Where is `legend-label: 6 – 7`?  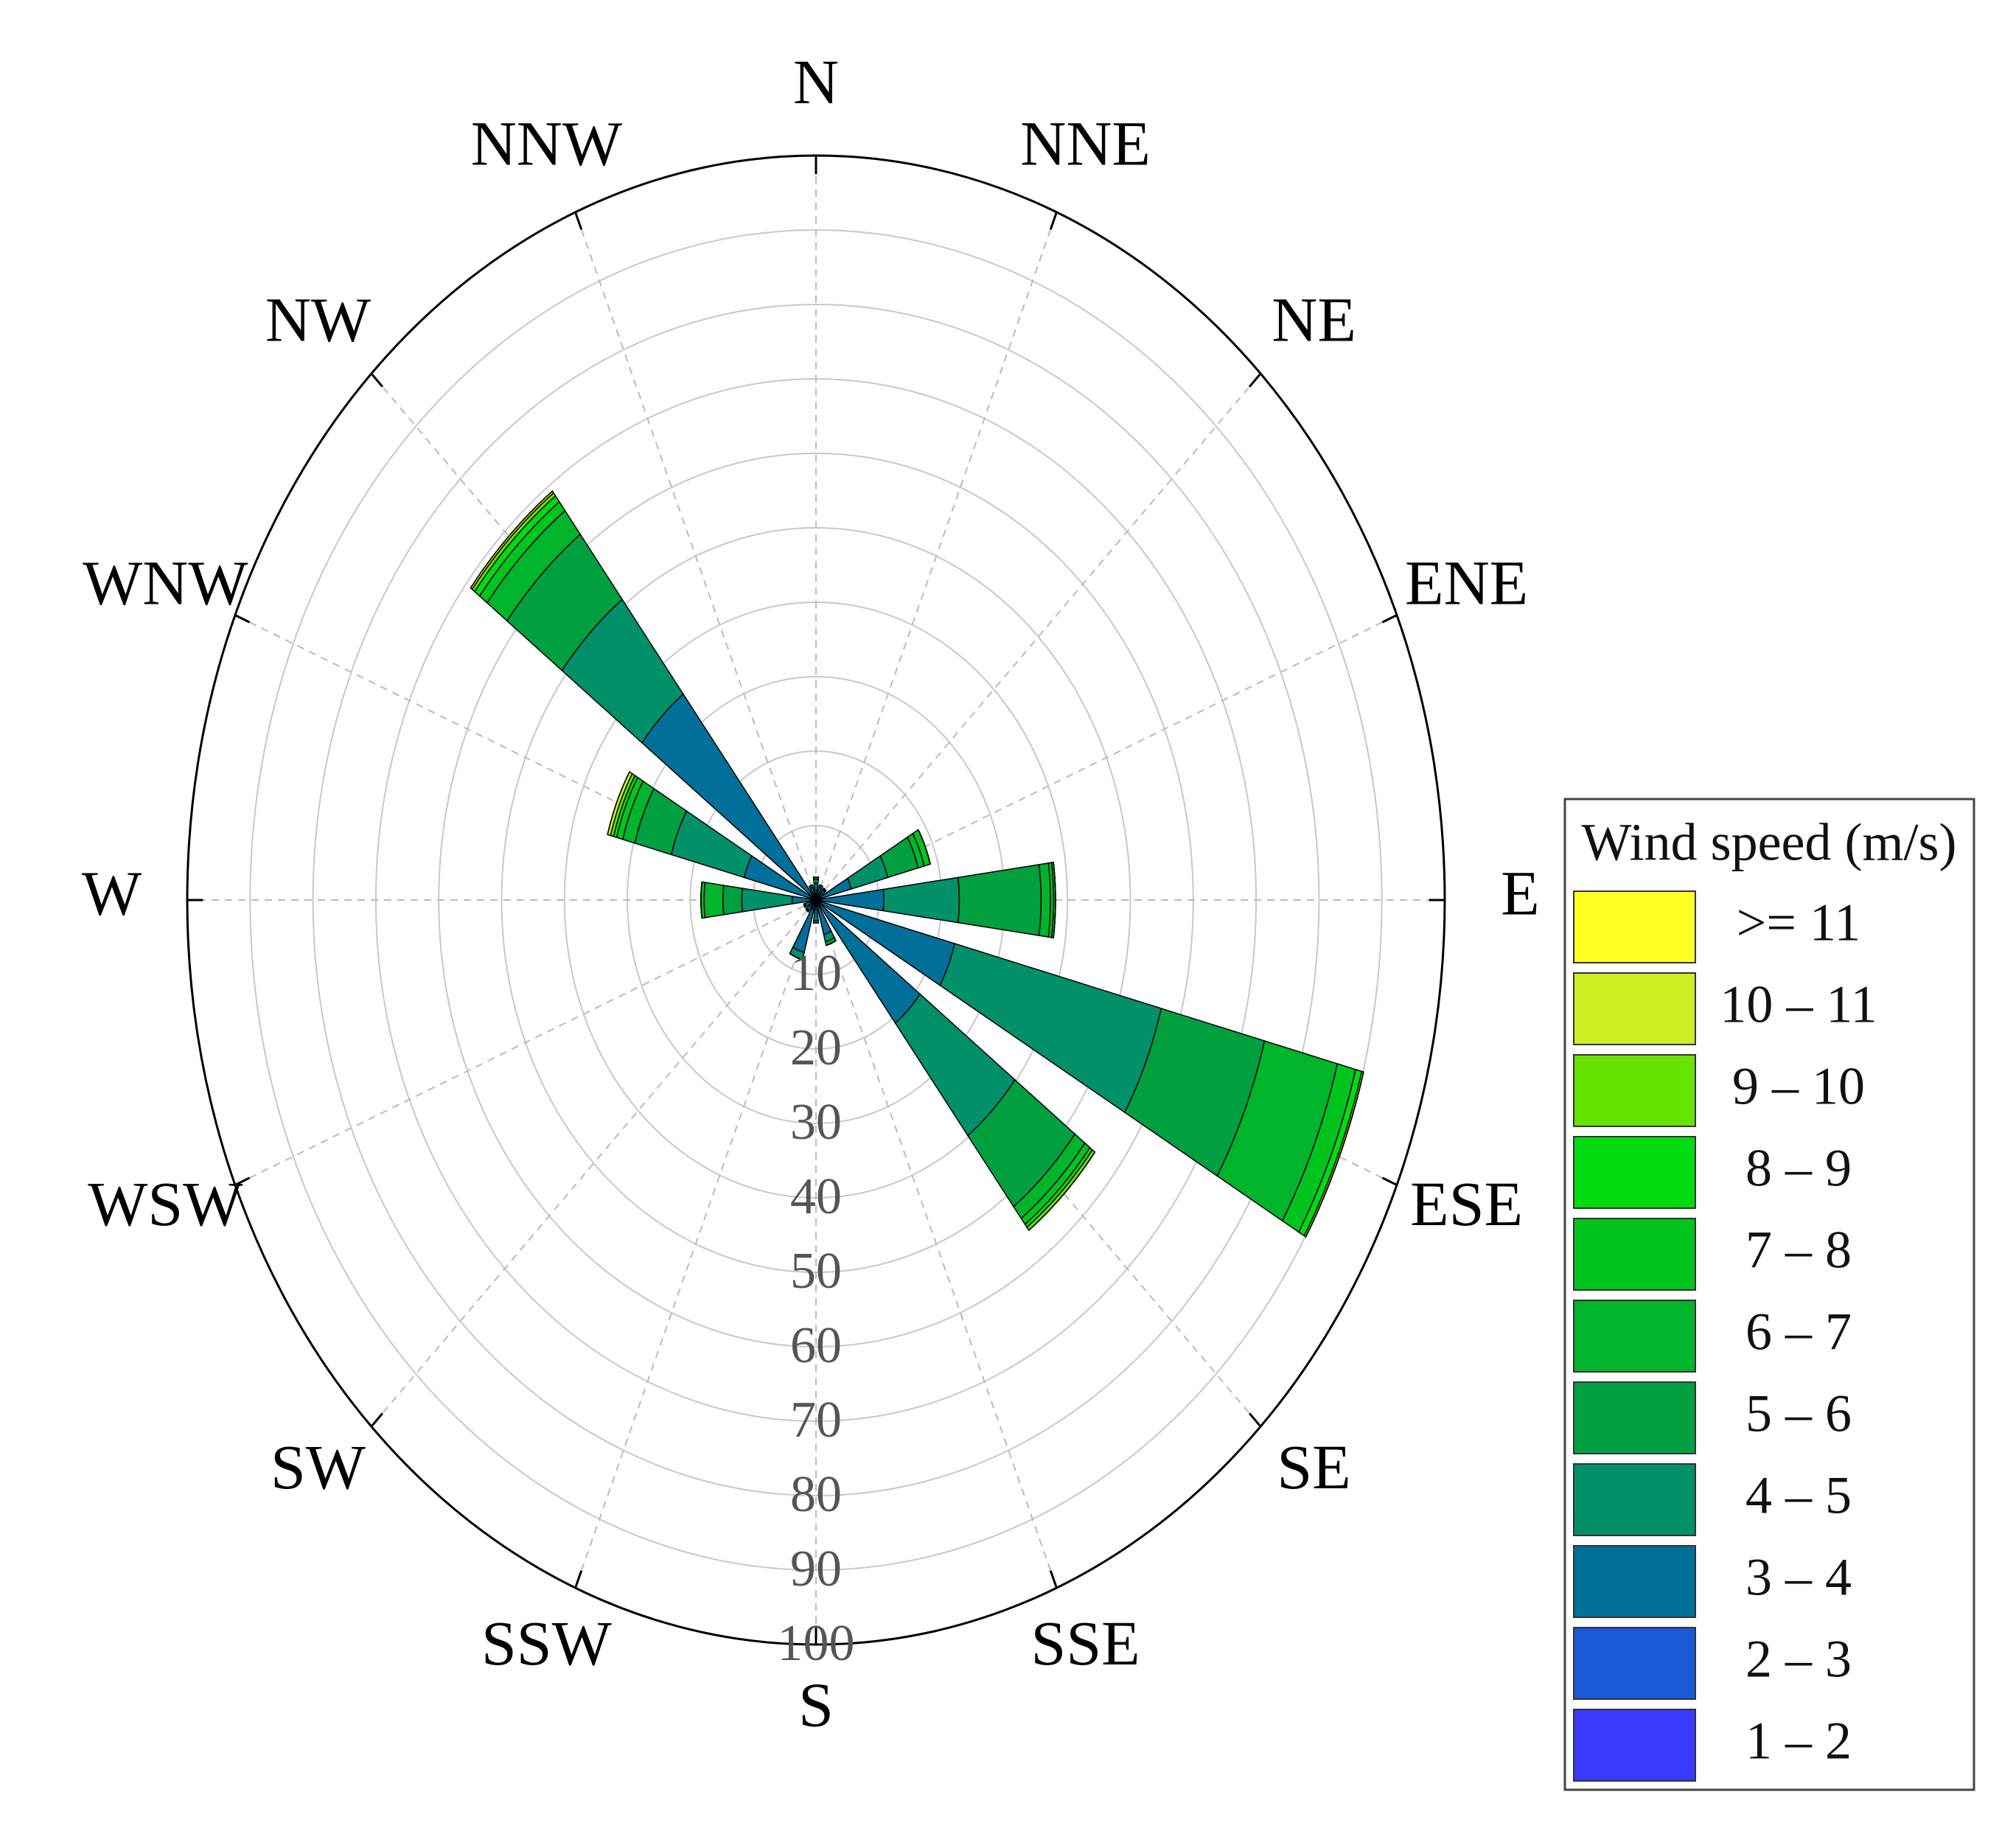
legend-label: 6 – 7 is located at coordinates (1798, 1332).